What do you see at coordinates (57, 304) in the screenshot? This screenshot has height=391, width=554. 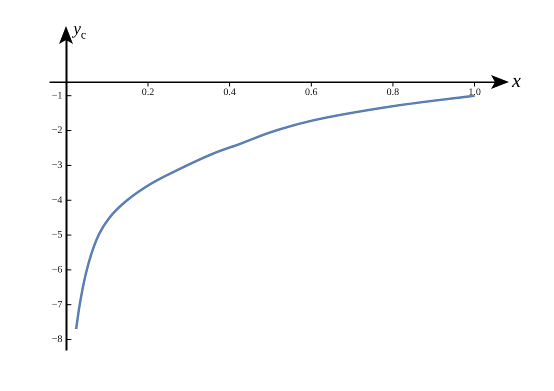 I see `y-tick-label: −7` at bounding box center [57, 304].